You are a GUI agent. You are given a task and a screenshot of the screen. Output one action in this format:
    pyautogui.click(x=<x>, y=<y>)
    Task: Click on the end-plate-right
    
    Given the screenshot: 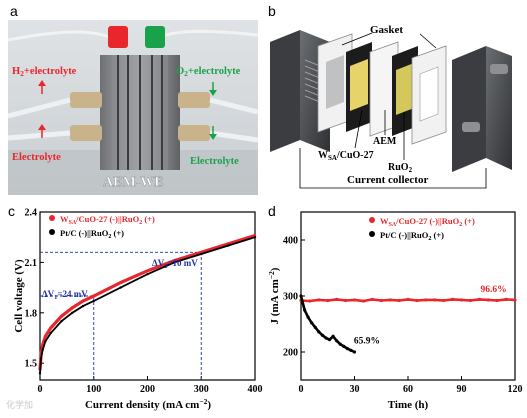 What is the action you would take?
    pyautogui.click(x=499, y=108)
    